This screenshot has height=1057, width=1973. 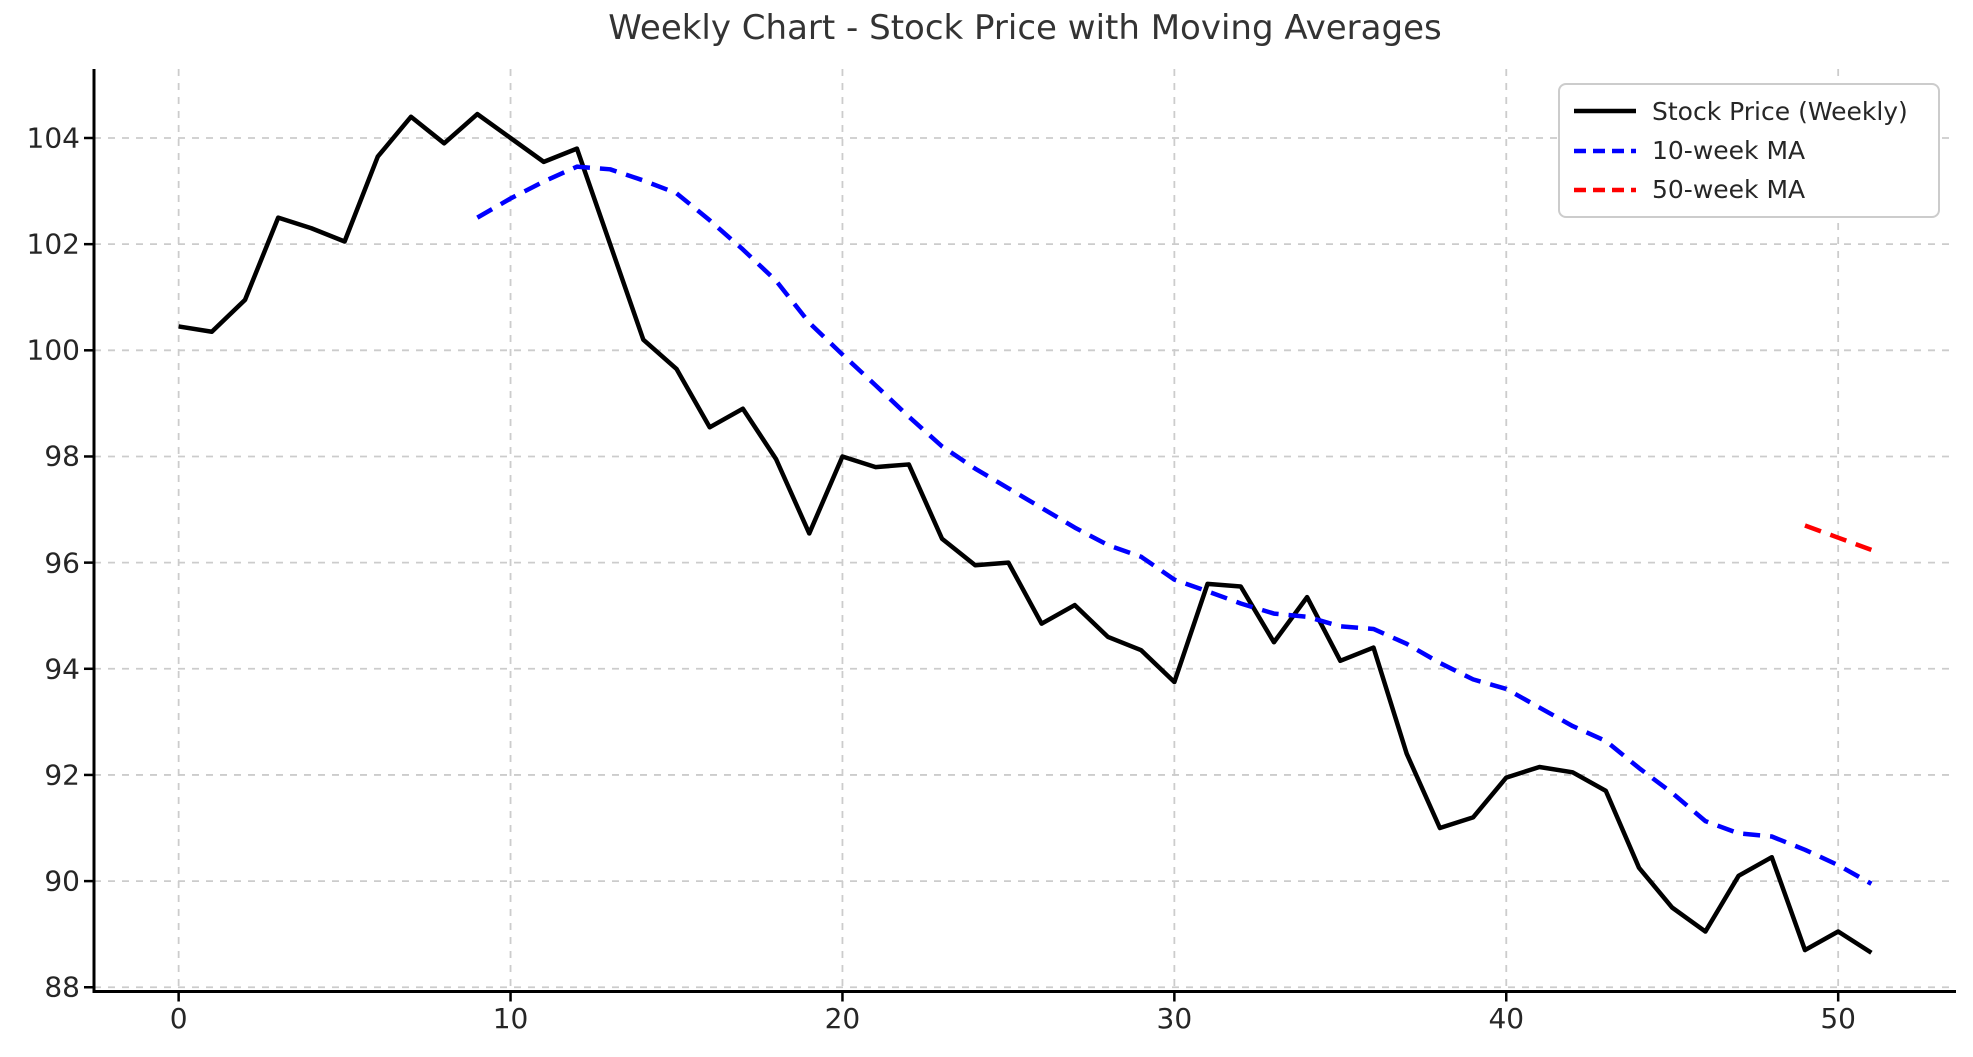 I want to click on y-tick-label: 90, so click(x=62, y=881).